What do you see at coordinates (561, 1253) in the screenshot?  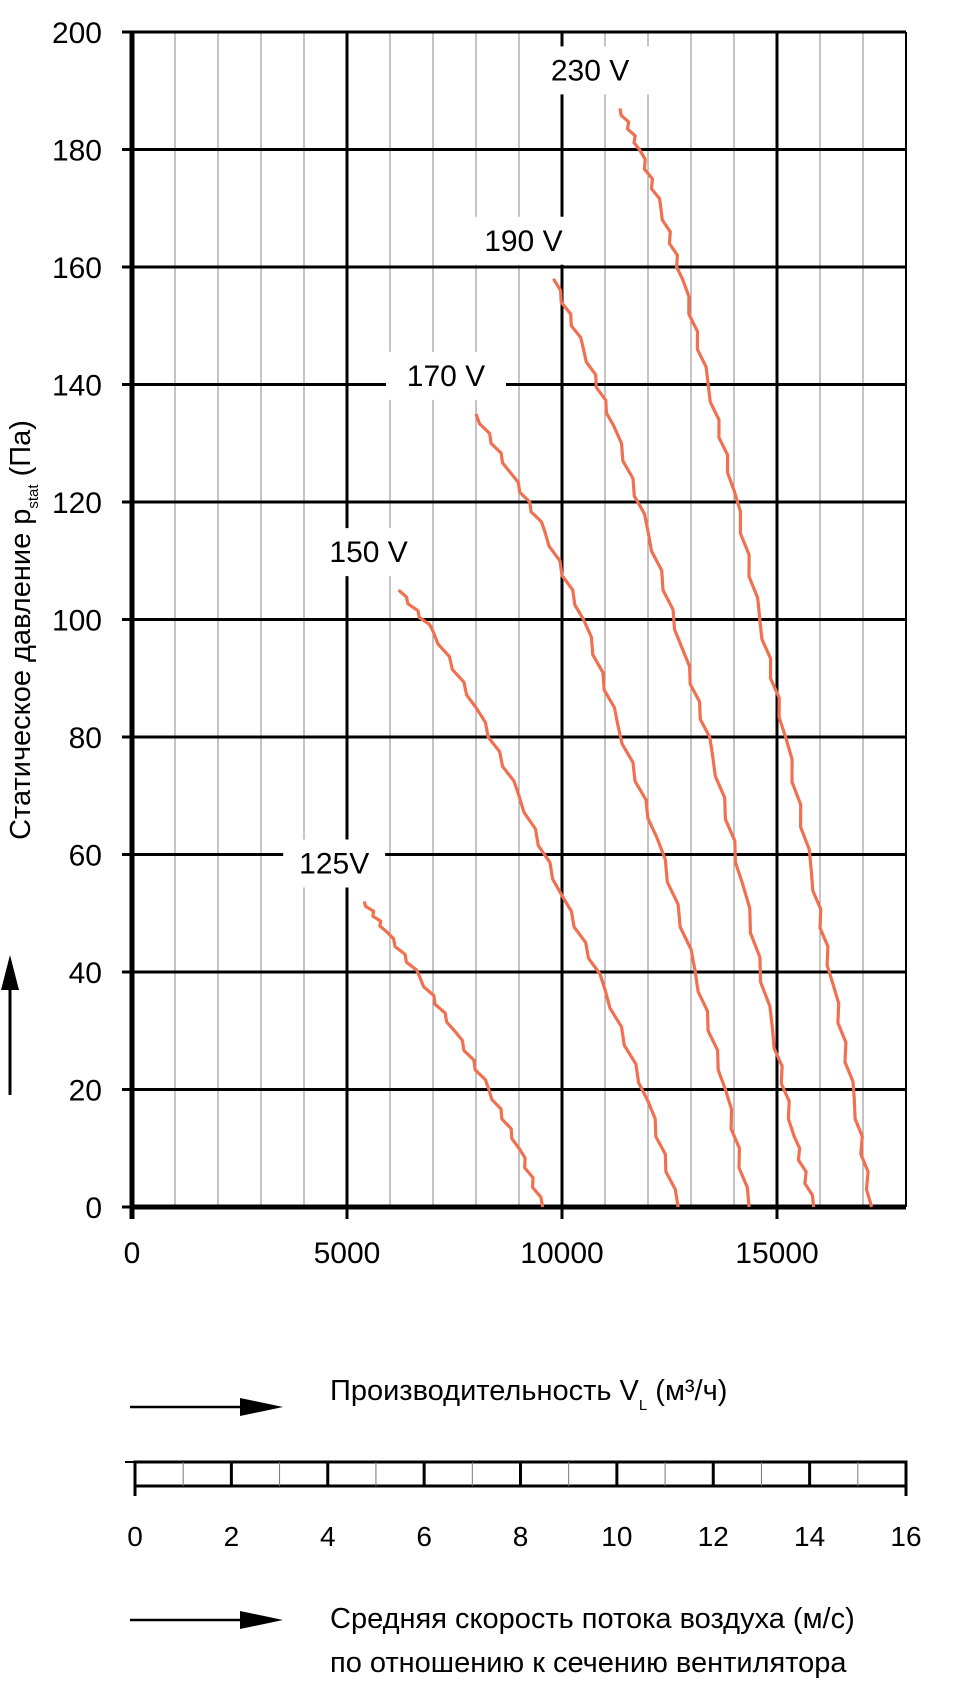 I see `x-tick-label: 10000` at bounding box center [561, 1253].